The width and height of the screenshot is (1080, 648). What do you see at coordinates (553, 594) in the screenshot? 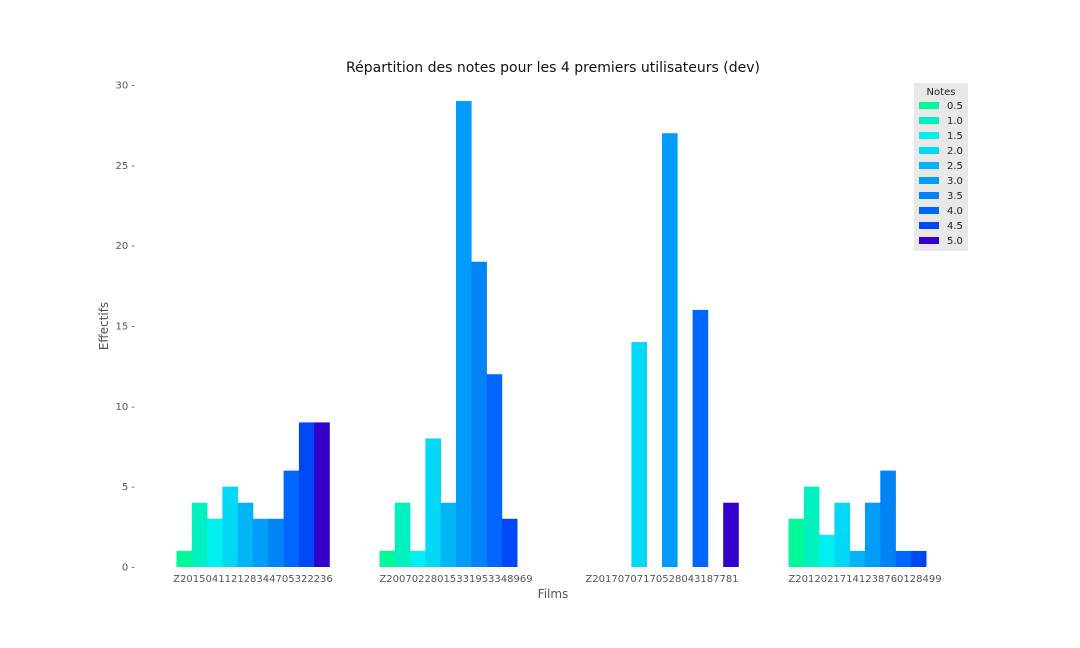
I see `x-axis-label: Films` at bounding box center [553, 594].